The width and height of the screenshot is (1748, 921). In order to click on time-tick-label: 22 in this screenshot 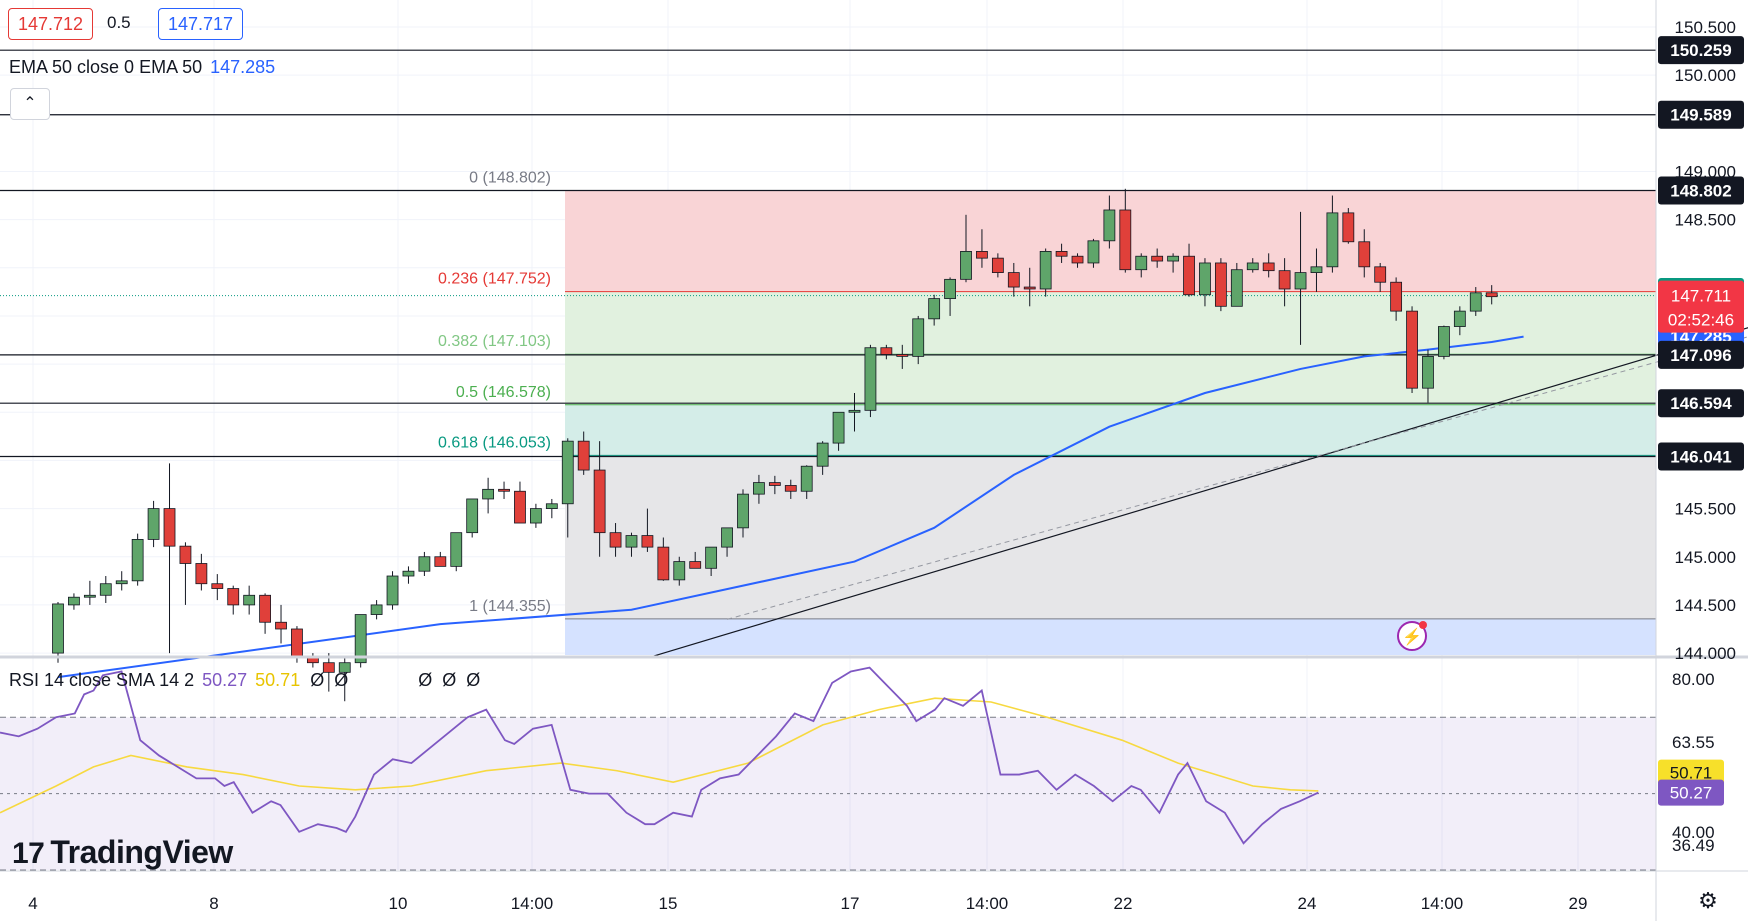, I will do `click(1123, 903)`.